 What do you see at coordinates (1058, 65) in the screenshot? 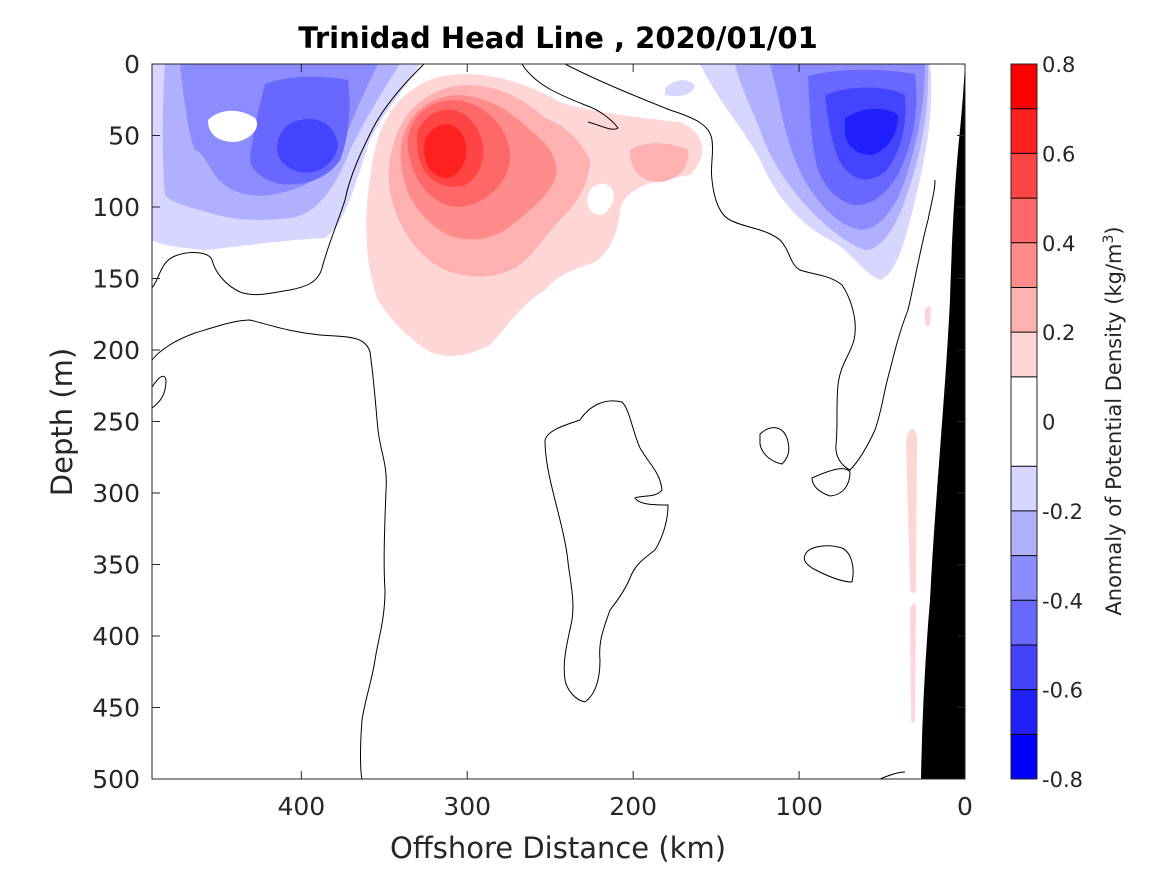
I see `colorbar-tick-label: 0.8` at bounding box center [1058, 65].